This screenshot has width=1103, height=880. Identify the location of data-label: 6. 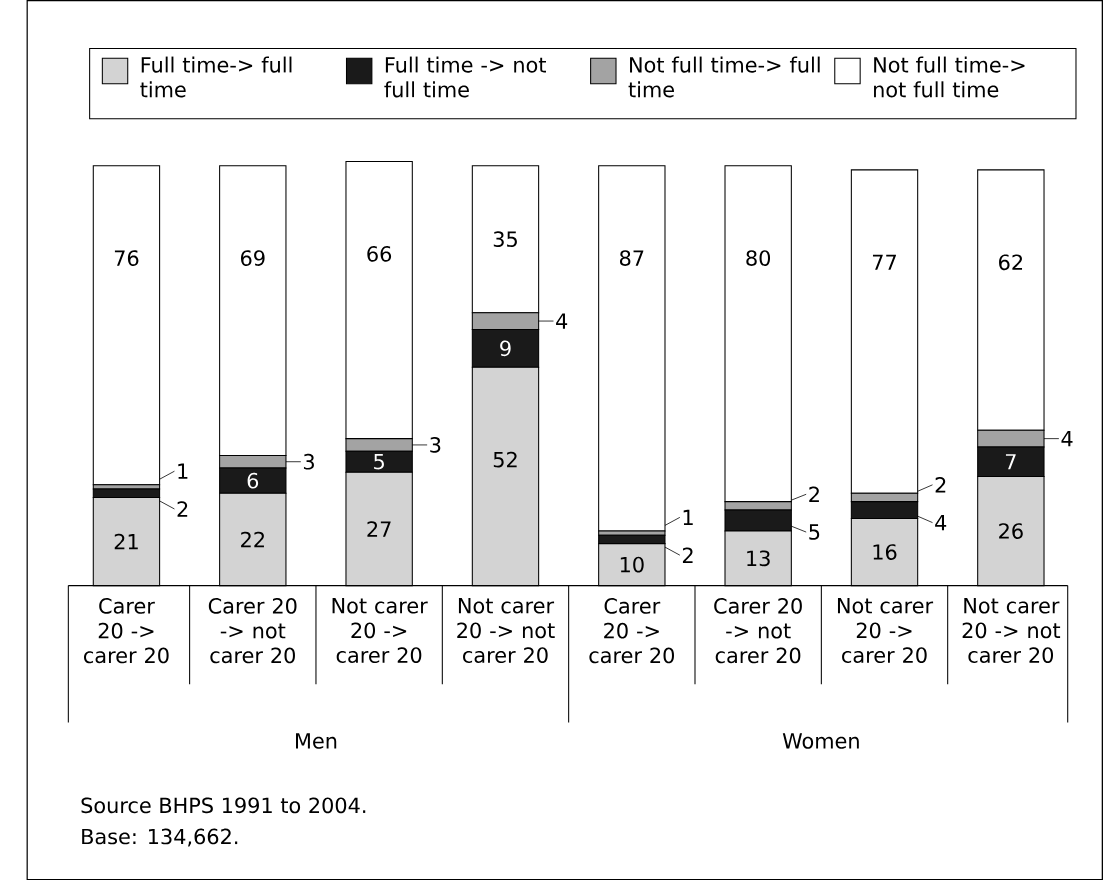
(253, 480).